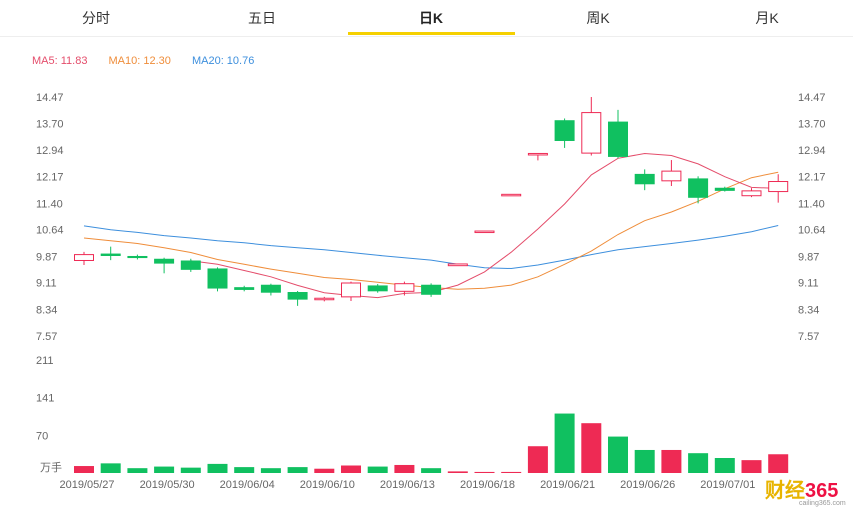 This screenshot has height=510, width=853. What do you see at coordinates (46, 337) in the screenshot?
I see `price-tick-left: 7.57` at bounding box center [46, 337].